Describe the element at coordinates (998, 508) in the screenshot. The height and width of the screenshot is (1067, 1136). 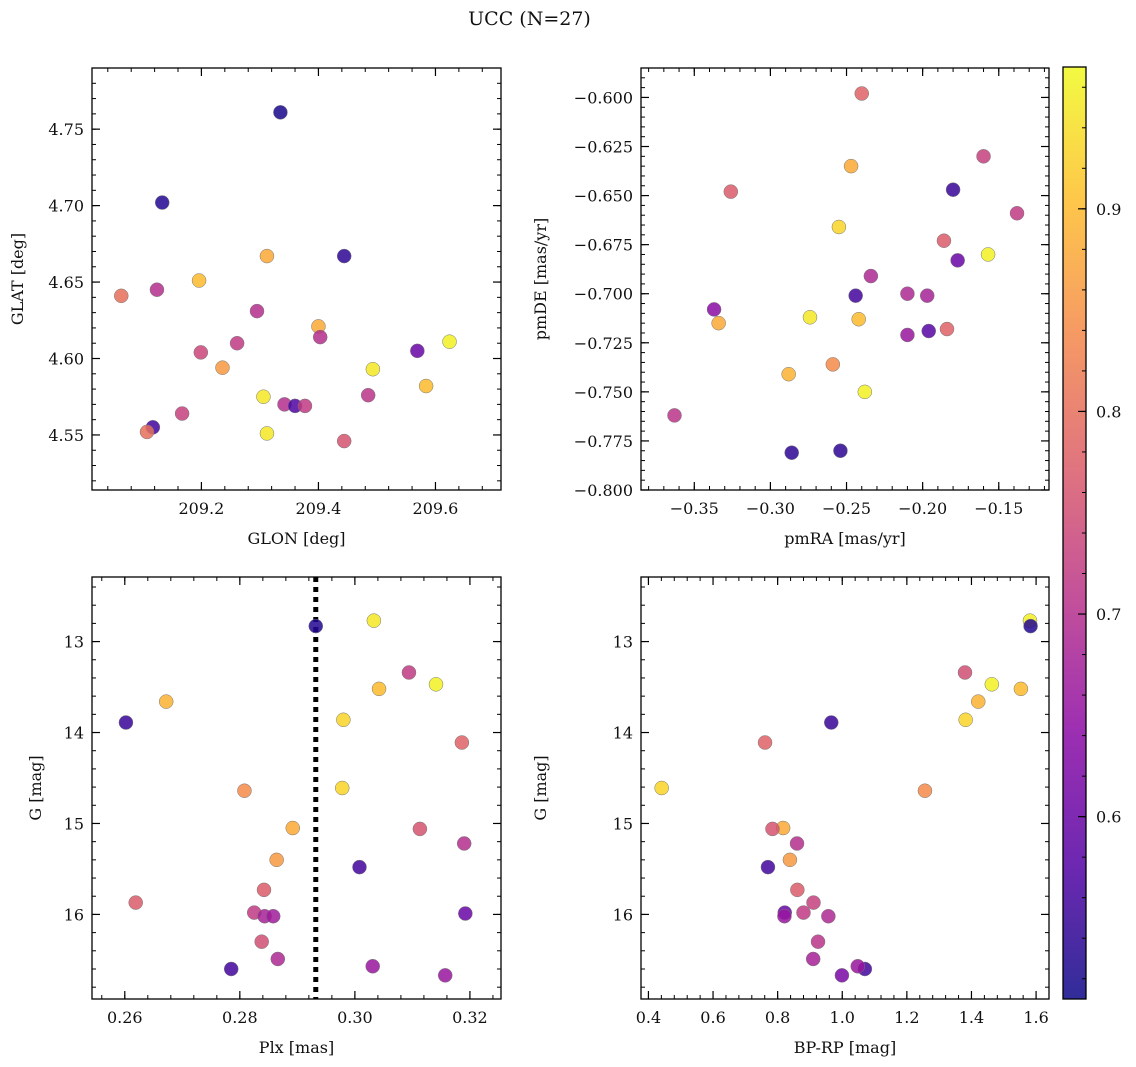
I see `x-tick-label: −0.15` at that location.